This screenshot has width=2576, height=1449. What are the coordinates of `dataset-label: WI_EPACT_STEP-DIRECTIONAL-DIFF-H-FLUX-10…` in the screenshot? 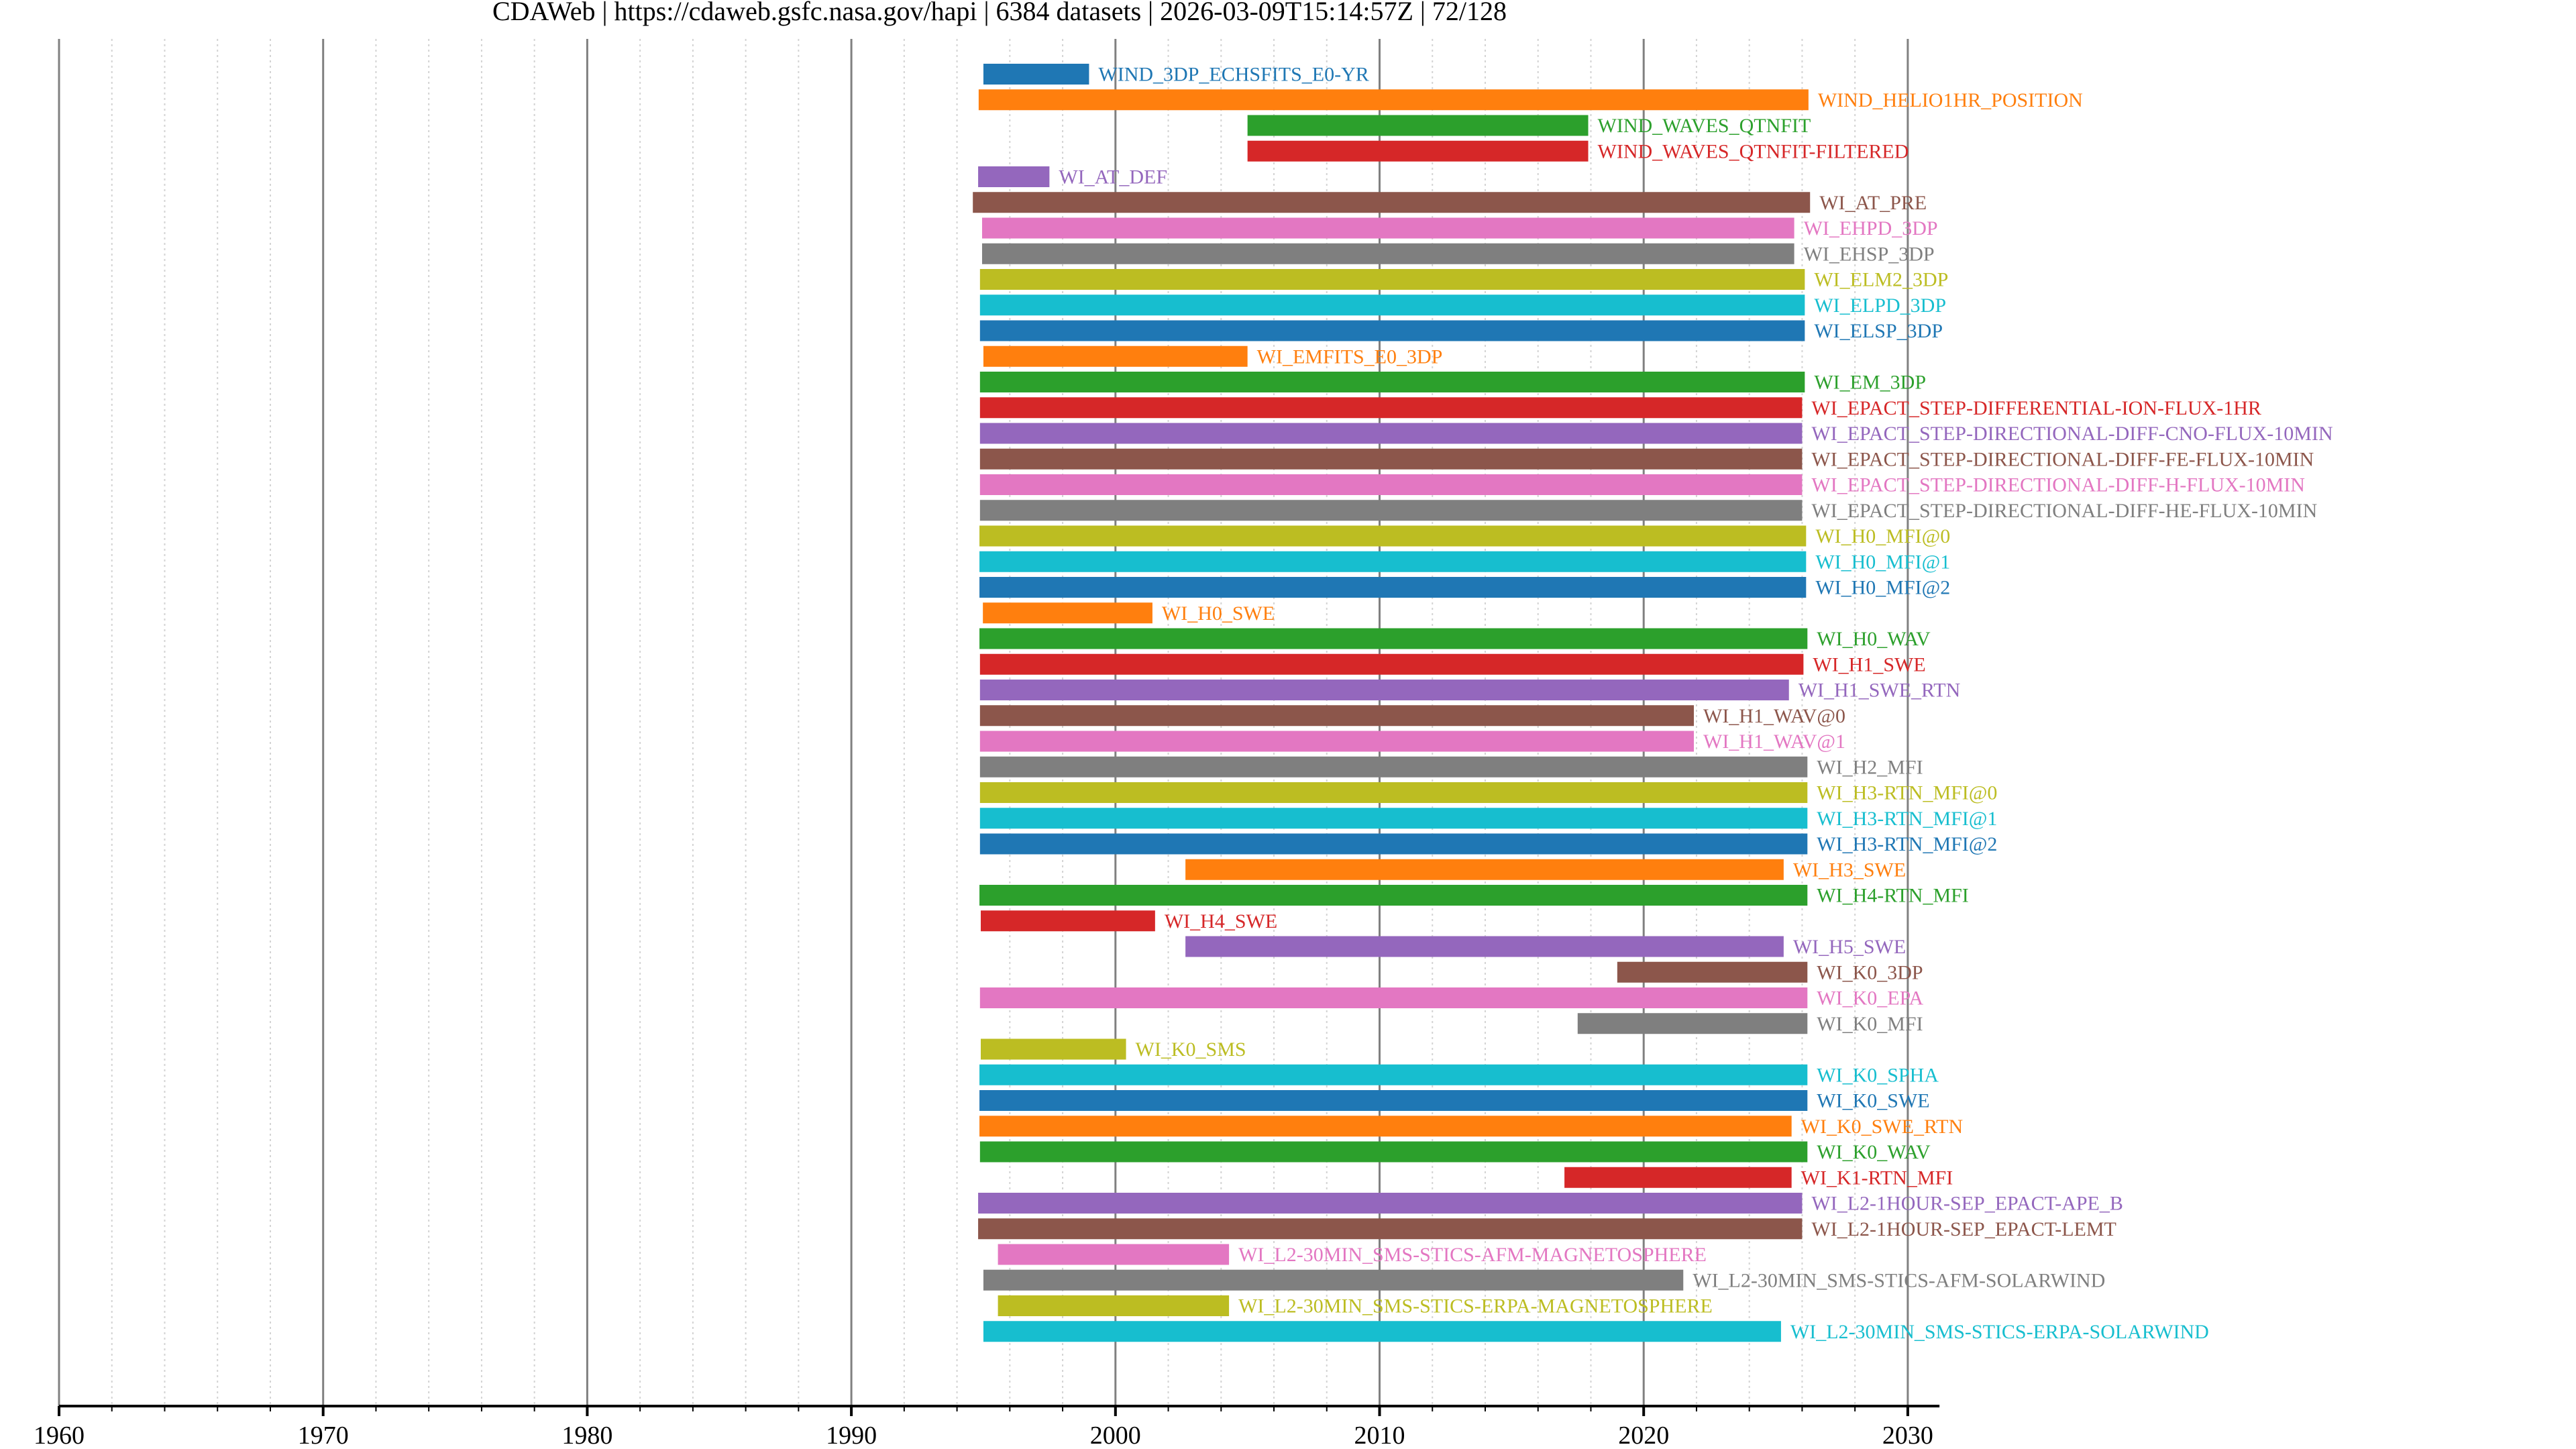 It's located at (2058, 485).